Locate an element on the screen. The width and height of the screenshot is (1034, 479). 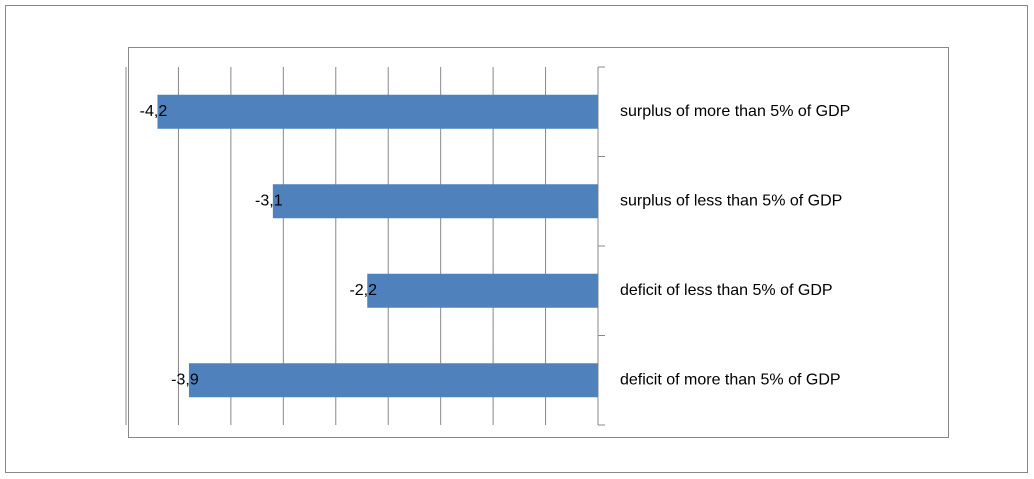
value-label: -4,2 is located at coordinates (154, 111).